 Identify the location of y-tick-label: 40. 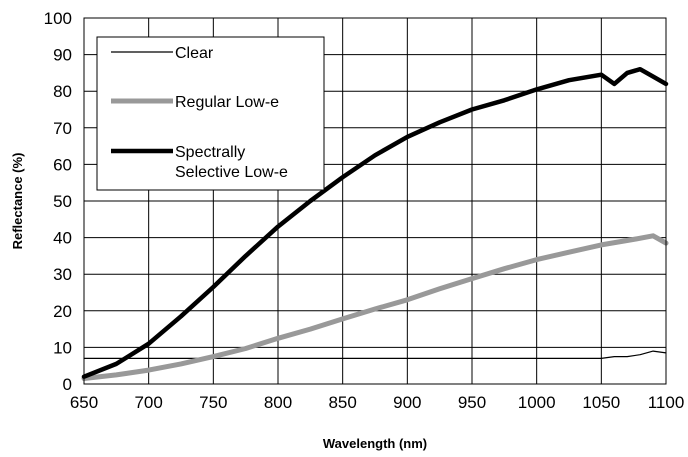
(62, 238).